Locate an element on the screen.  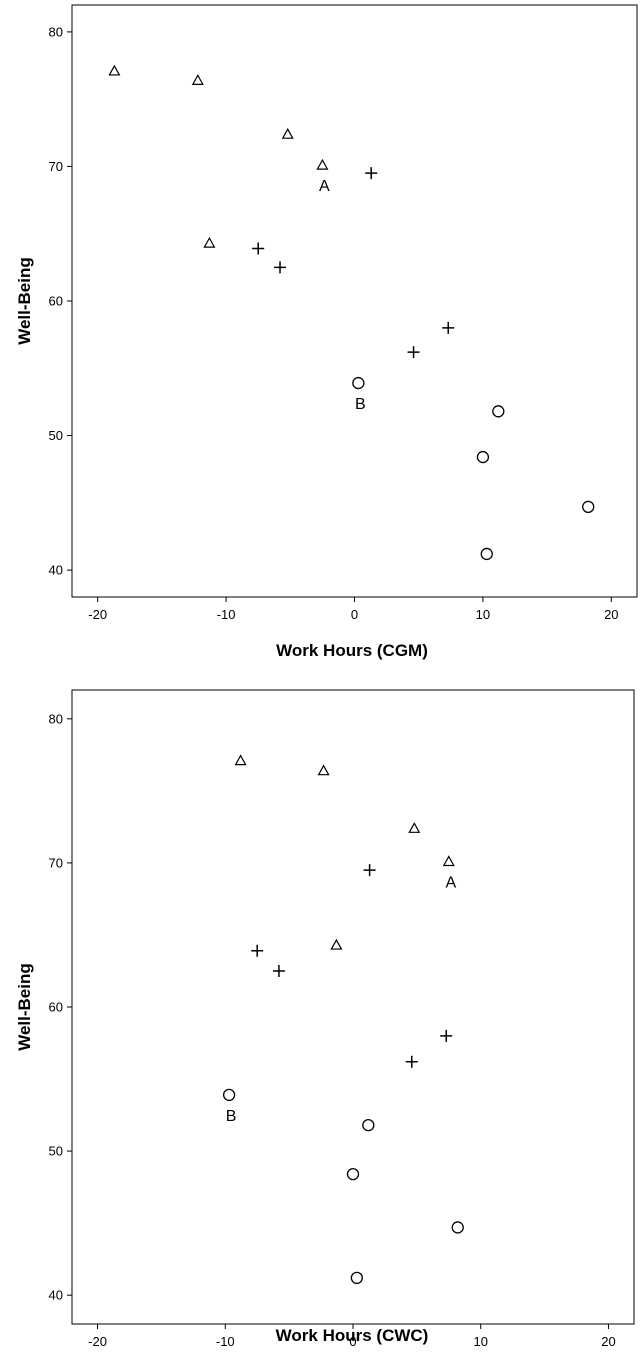
x-axis-title: Work Hours (CWC) is located at coordinates (352, 1335).